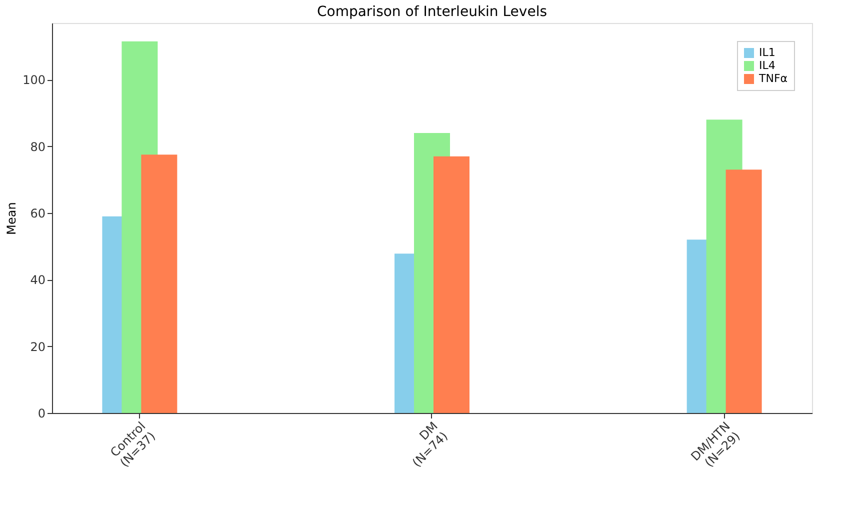 The image size is (853, 510). What do you see at coordinates (34, 80) in the screenshot?
I see `y-tick-label: 100` at bounding box center [34, 80].